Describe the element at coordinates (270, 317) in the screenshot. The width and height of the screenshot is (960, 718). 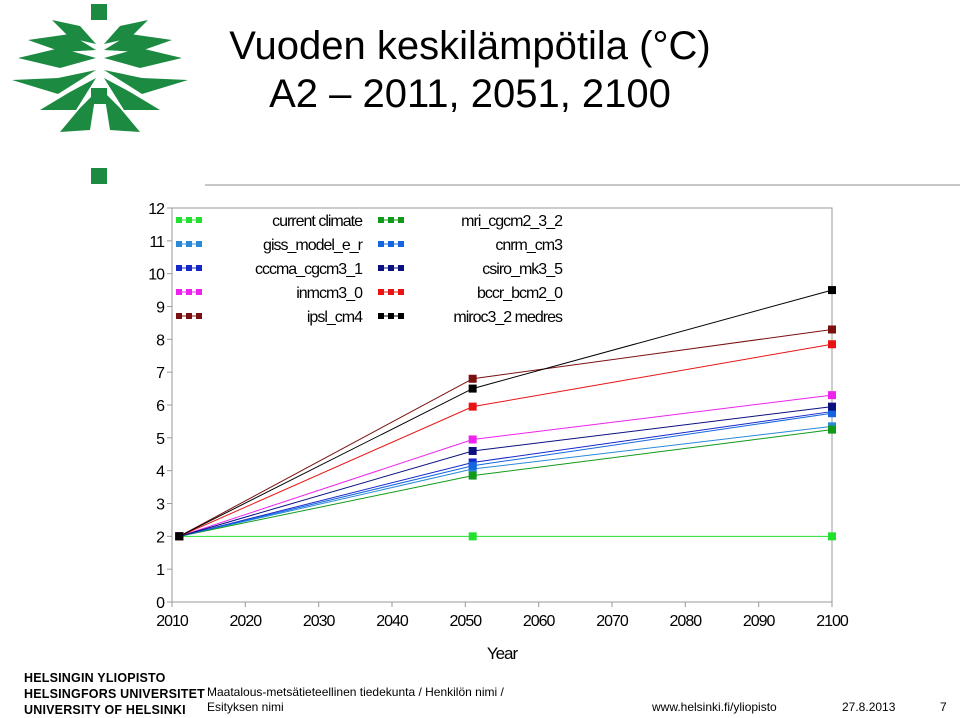
I see `legend-item: ipsl_cm4` at that location.